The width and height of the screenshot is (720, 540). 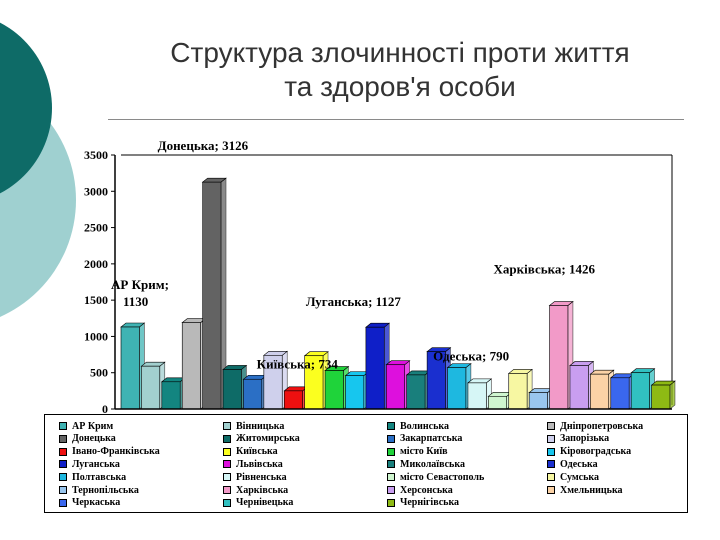 What do you see at coordinates (96, 336) in the screenshot?
I see `y-tick-label: 1000` at bounding box center [96, 336].